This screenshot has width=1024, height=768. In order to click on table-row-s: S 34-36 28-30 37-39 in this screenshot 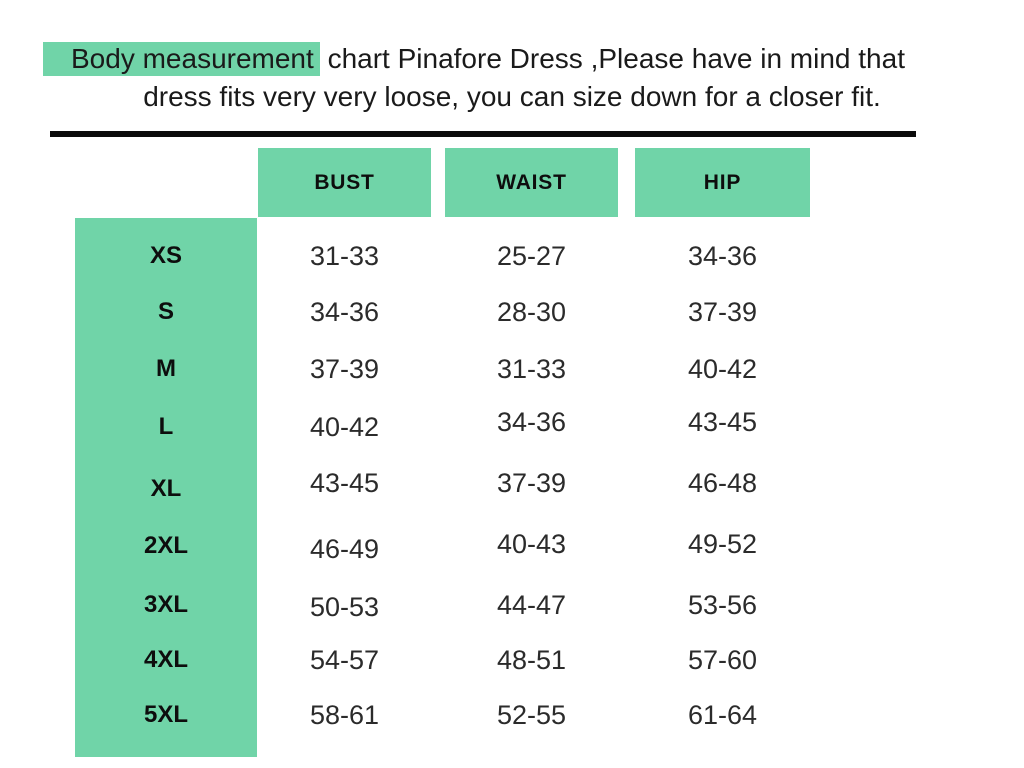, I will do `click(512, 312)`.